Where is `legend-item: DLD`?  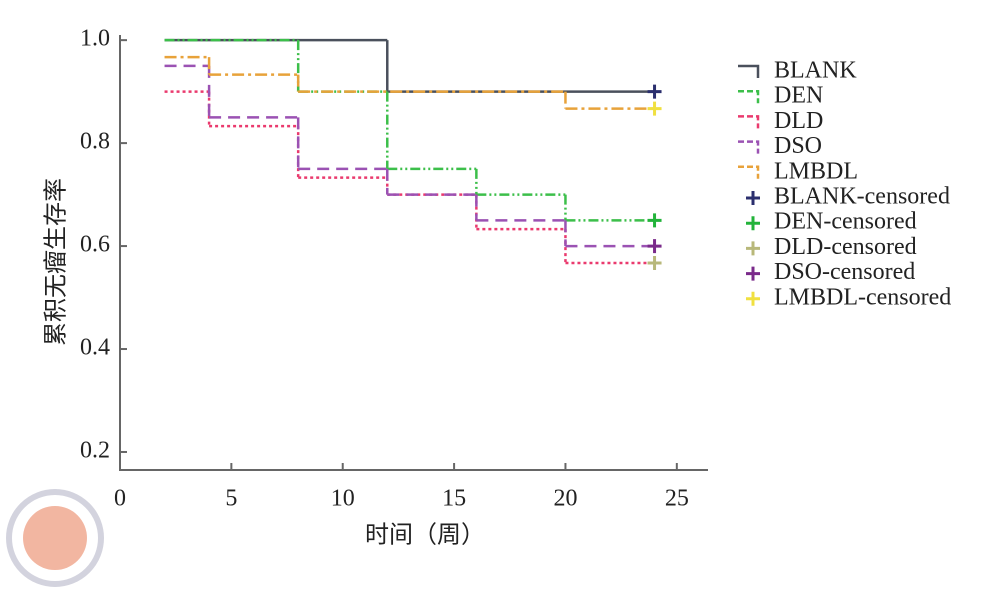 legend-item: DLD is located at coordinates (780, 121).